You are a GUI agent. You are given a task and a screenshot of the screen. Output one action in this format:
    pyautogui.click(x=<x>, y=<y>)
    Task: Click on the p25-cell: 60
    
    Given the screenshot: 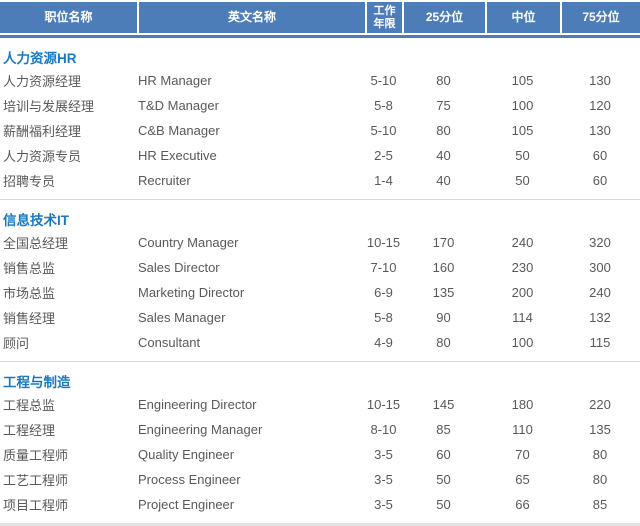 What is the action you would take?
    pyautogui.click(x=443, y=454)
    